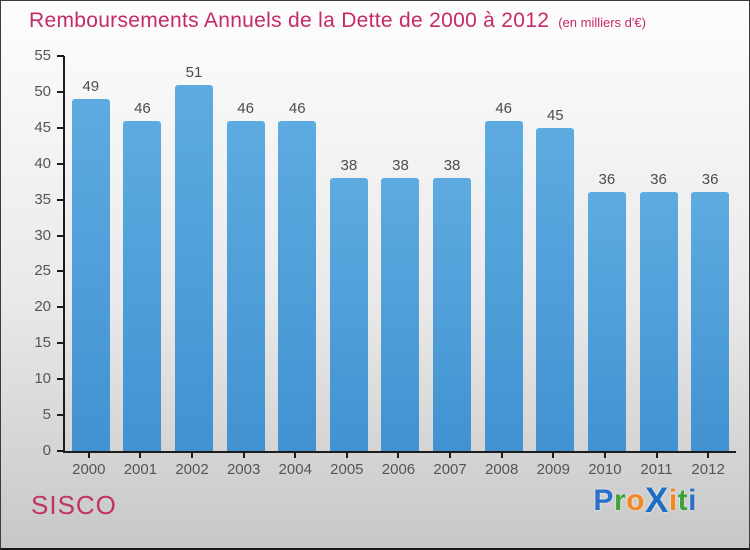  I want to click on bar-slot-2003: 46, so click(246, 253).